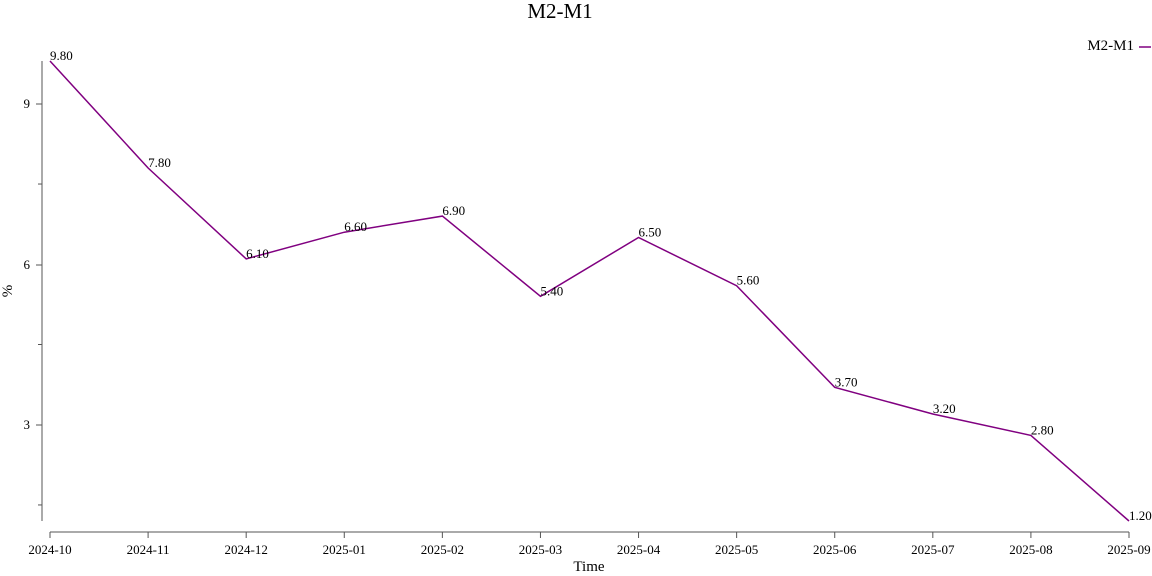 The width and height of the screenshot is (1152, 576). What do you see at coordinates (748, 280) in the screenshot?
I see `data-label: 5.60` at bounding box center [748, 280].